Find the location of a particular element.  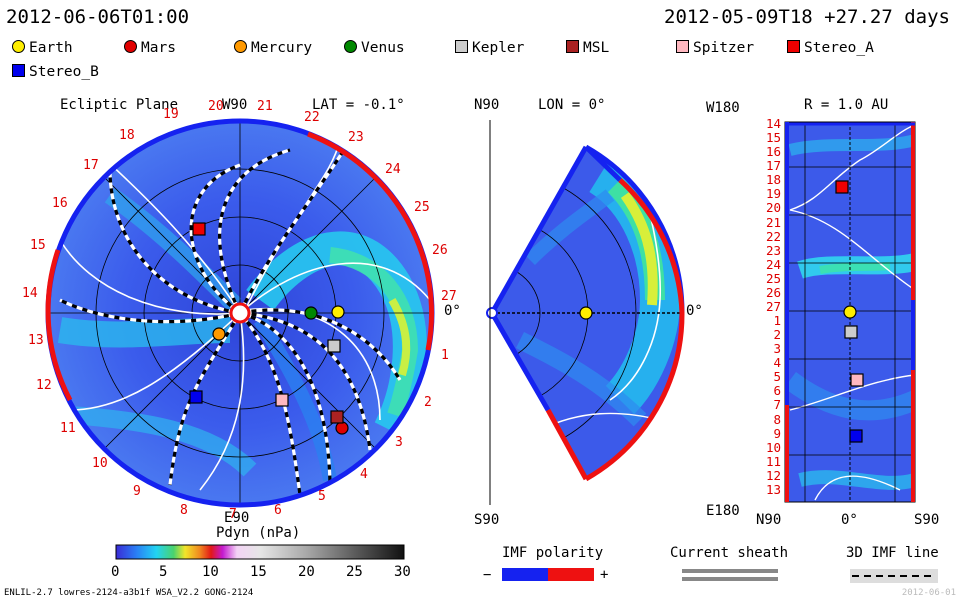

colorbar-tick: 20 is located at coordinates (306, 572).